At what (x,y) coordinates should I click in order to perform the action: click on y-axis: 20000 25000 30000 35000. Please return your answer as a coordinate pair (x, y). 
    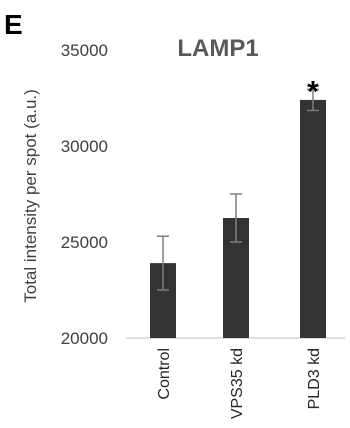
    Looking at the image, I should click on (84, 194).